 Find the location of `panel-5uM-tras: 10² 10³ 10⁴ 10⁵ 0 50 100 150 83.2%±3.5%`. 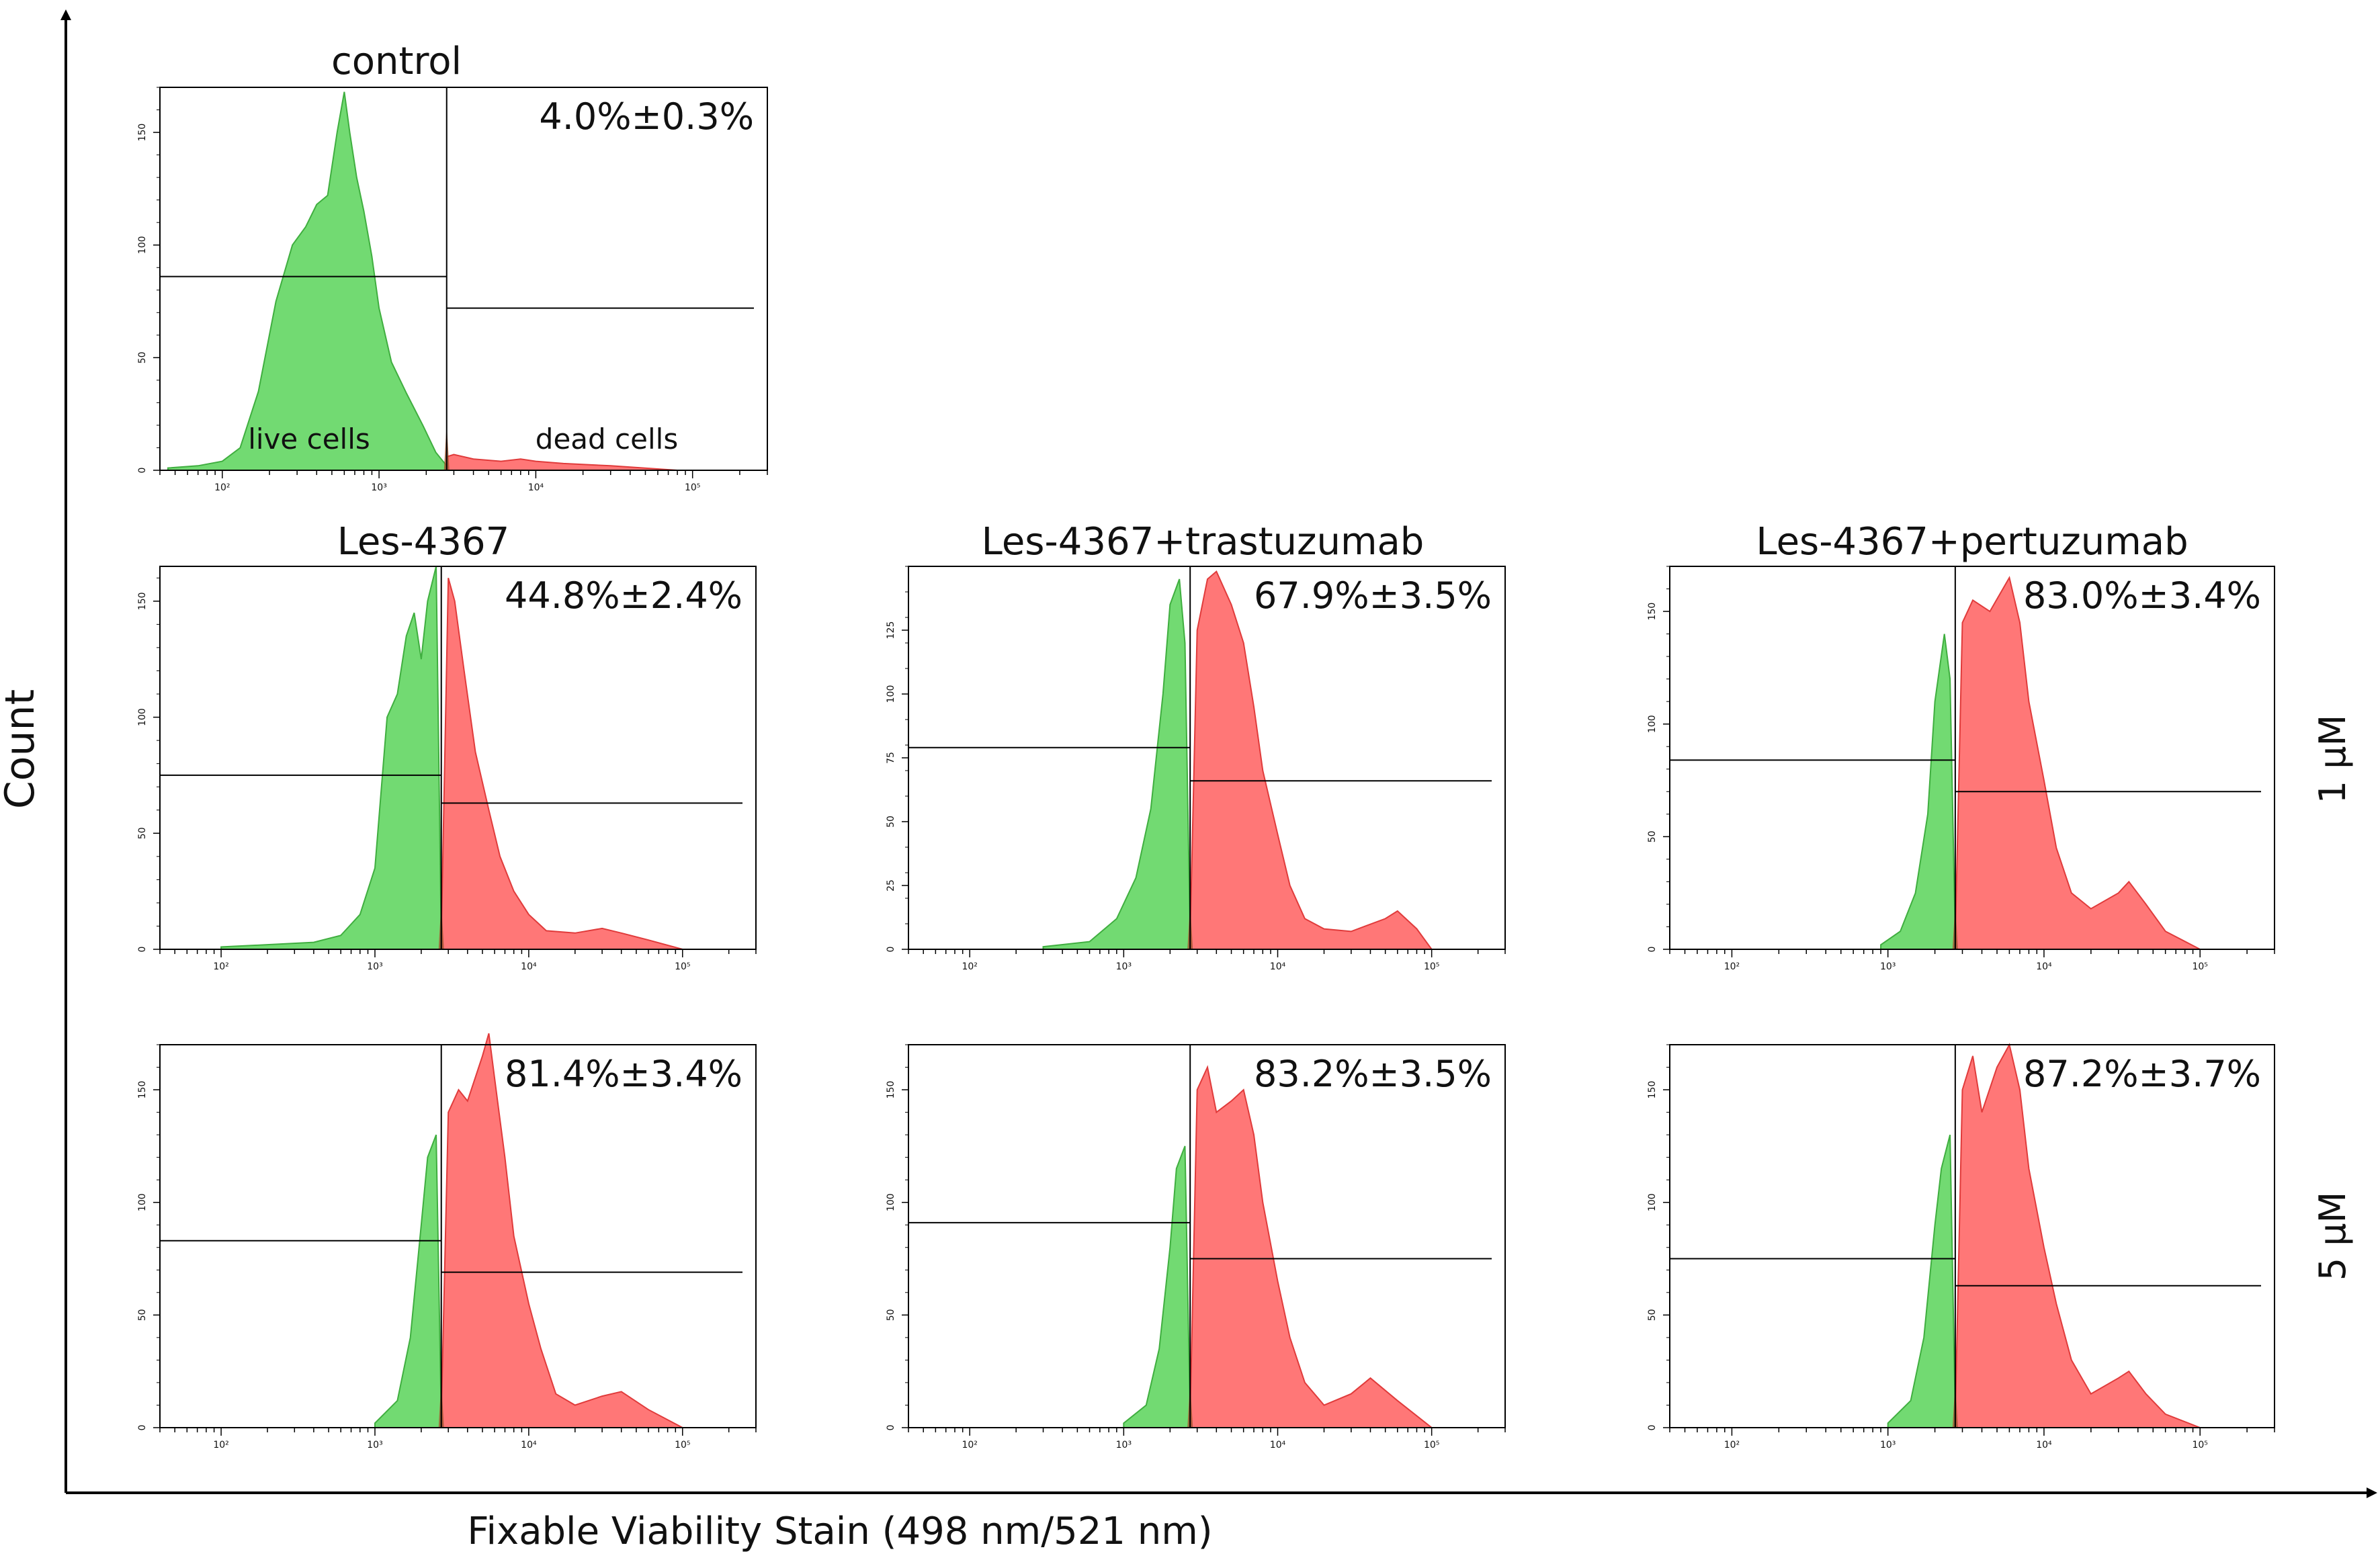

panel-5uM-tras: 10² 10³ 10⁴ 10⁵ 0 50 100 150 83.2%±3.5% is located at coordinates (1196, 1247).